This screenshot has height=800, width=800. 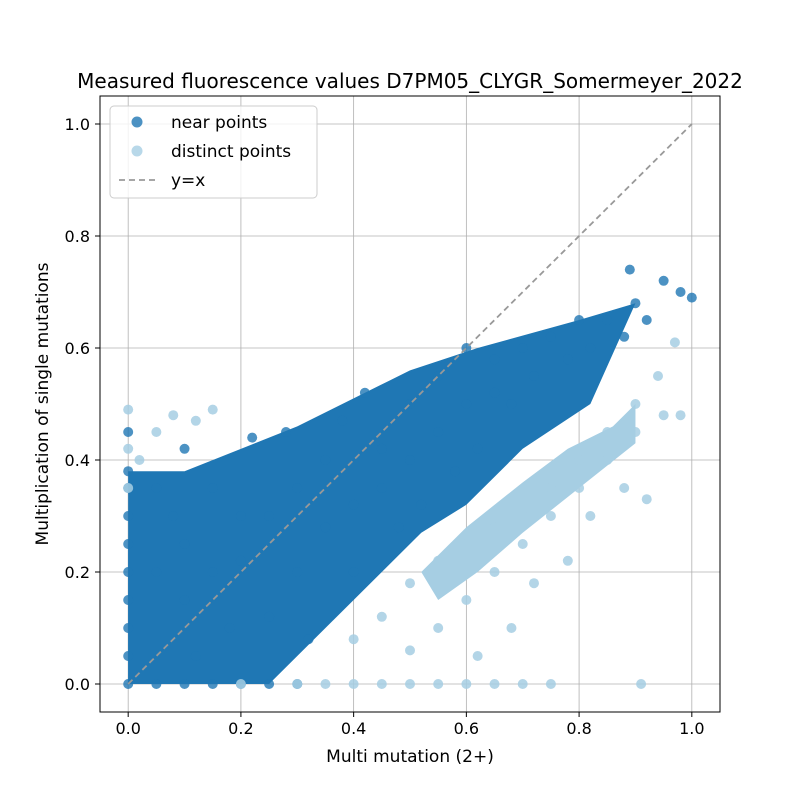 I want to click on y-tick-label: 1.0, so click(x=77, y=124).